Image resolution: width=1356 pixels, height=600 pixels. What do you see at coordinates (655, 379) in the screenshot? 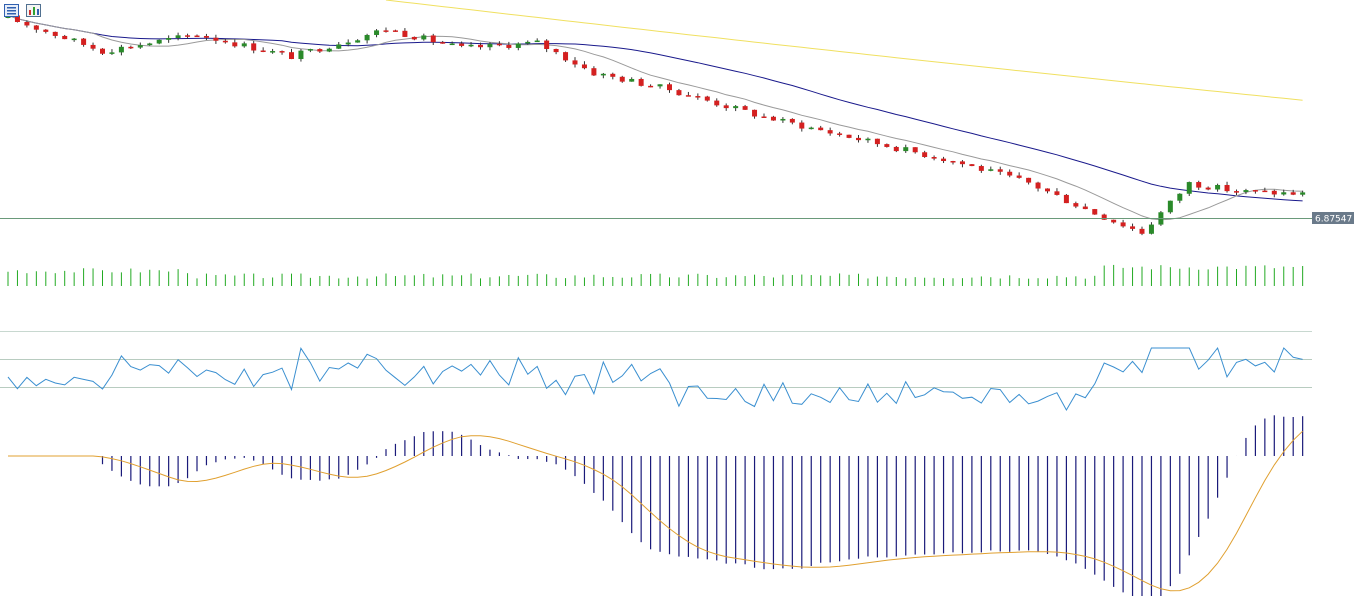
I see `oscillator-line` at bounding box center [655, 379].